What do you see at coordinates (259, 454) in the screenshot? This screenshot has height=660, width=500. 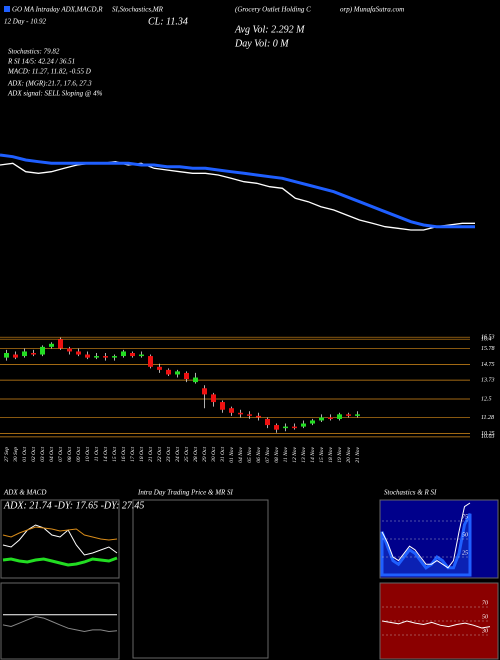 I see `x-tick-label: 06 Nov` at bounding box center [259, 454].